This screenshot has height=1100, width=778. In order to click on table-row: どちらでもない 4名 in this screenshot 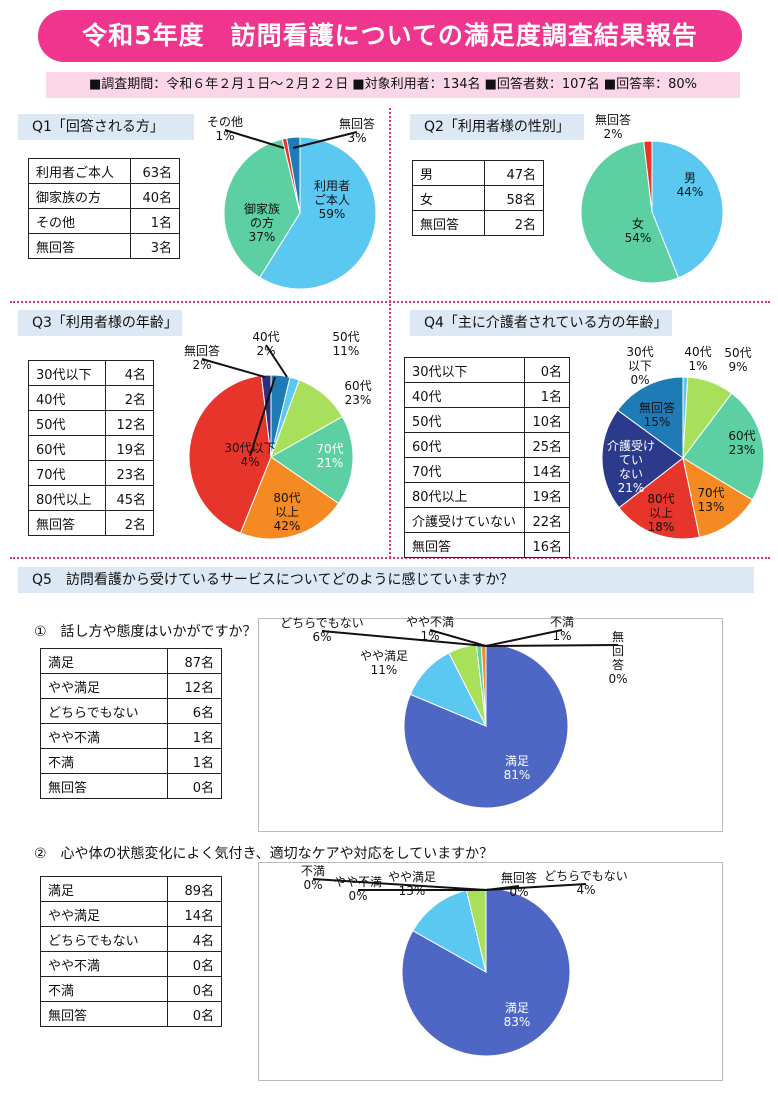, I will do `click(130, 939)`.